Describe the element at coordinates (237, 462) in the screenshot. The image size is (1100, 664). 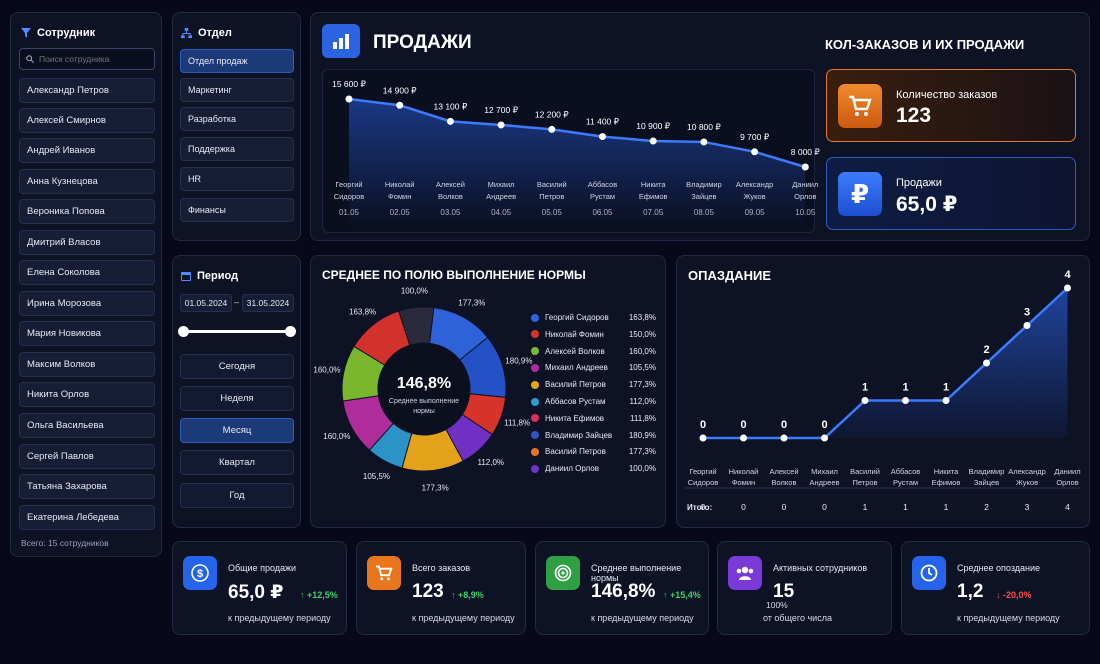
I see `period-button: Квартал` at that location.